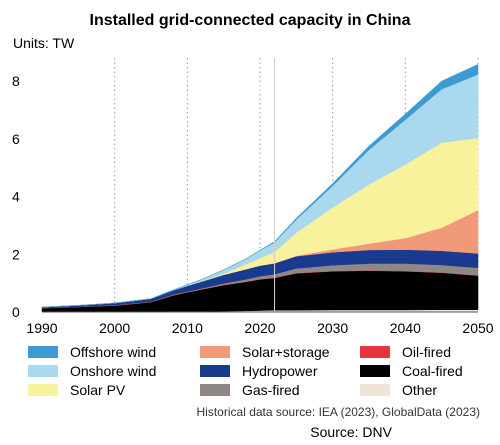 The height and width of the screenshot is (445, 500). What do you see at coordinates (16, 197) in the screenshot?
I see `y-tick-label-4: 4` at bounding box center [16, 197].